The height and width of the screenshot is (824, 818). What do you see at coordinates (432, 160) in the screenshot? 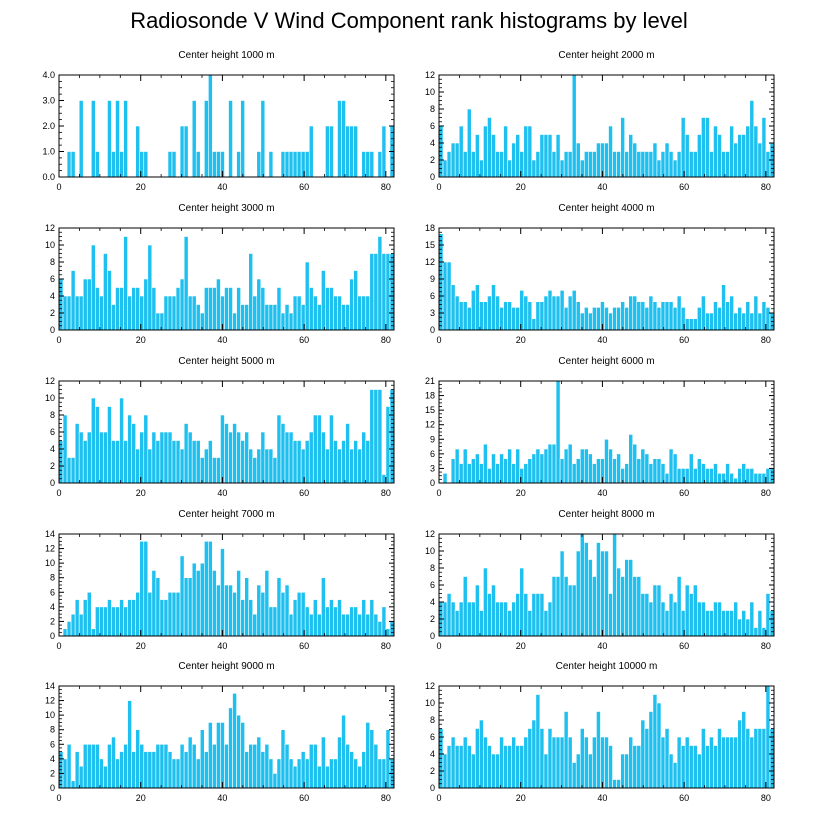
I see `y-tick-label: 2` at bounding box center [432, 160].